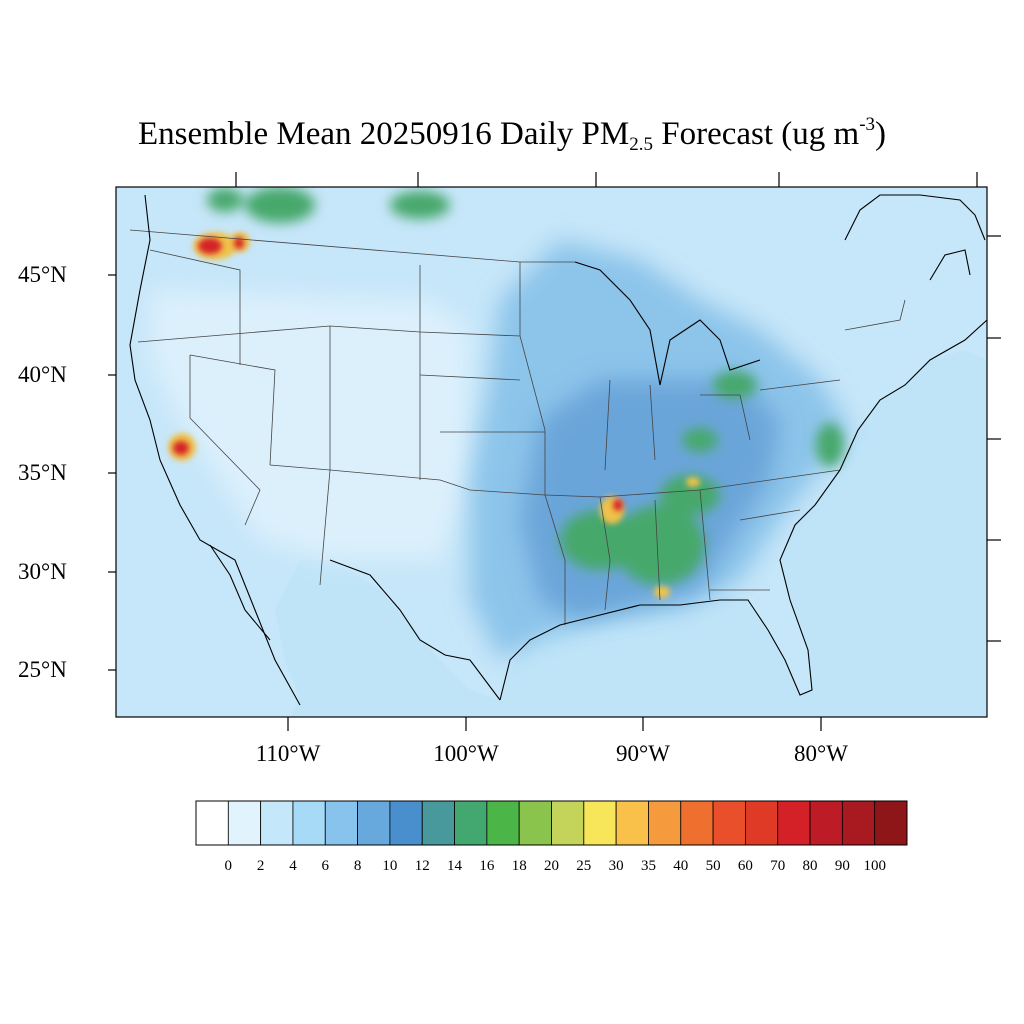 This screenshot has height=1024, width=1024. Describe the element at coordinates (325, 866) in the screenshot. I see `colorbar-label: 6` at that location.